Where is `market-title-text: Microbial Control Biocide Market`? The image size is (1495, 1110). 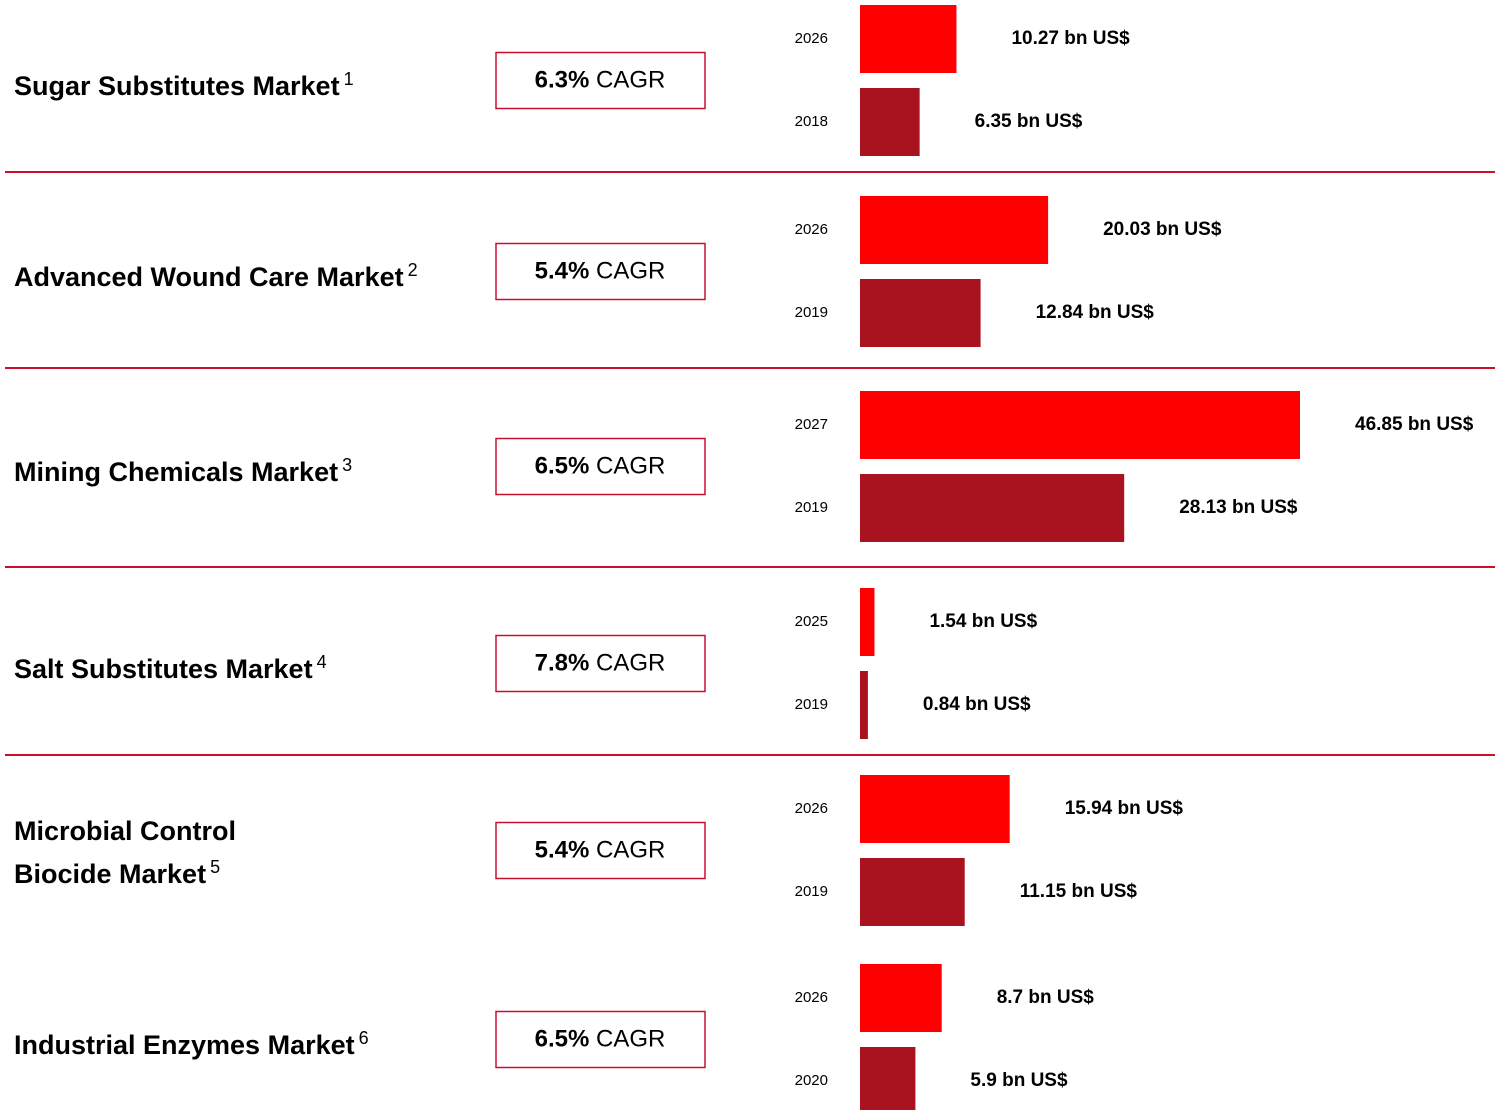 market-title-text: Microbial Control Biocide Market is located at coordinates (125, 852).